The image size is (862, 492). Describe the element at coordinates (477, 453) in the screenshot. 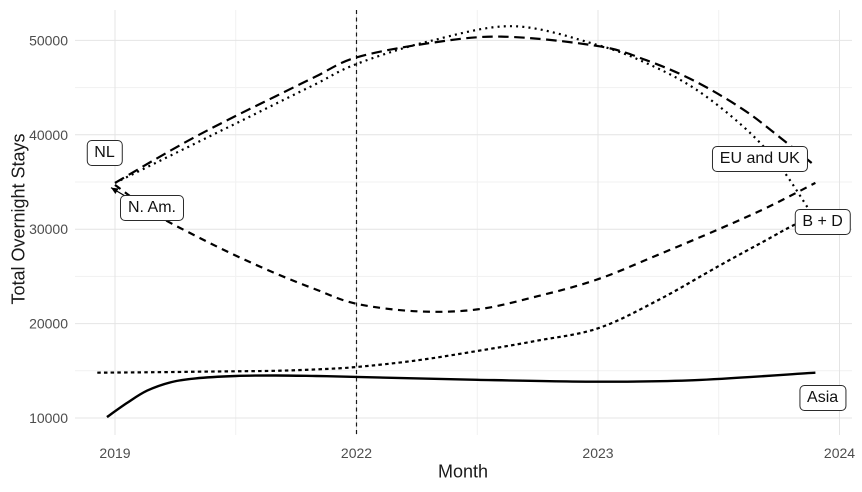

I see `x-axis-tick-labels: 2019 2022 2023 2024` at that location.